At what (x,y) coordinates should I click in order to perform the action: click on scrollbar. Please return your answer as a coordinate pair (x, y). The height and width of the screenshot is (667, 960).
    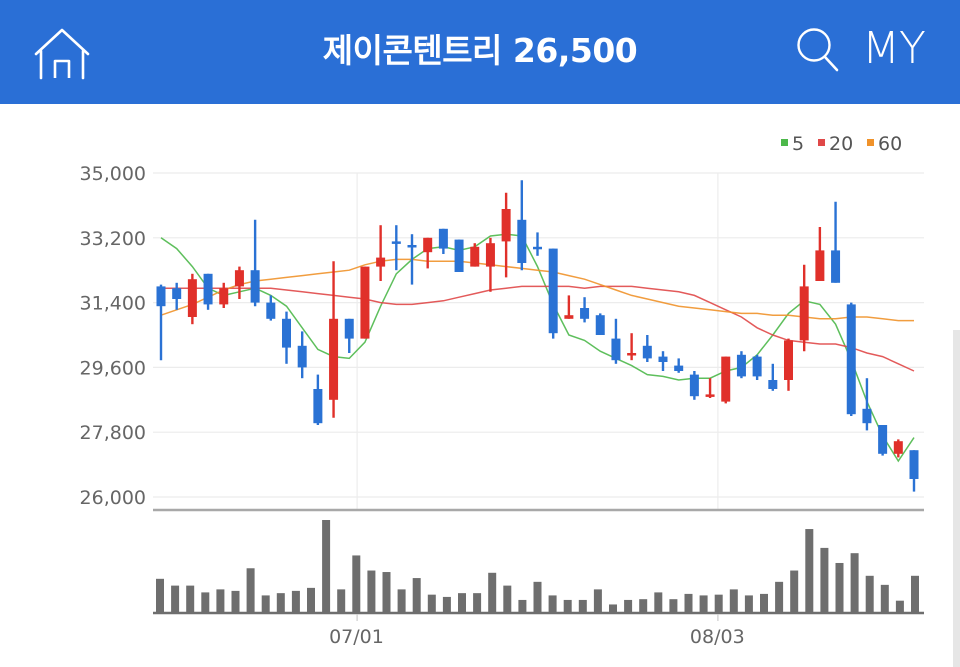
    Looking at the image, I should click on (956, 498).